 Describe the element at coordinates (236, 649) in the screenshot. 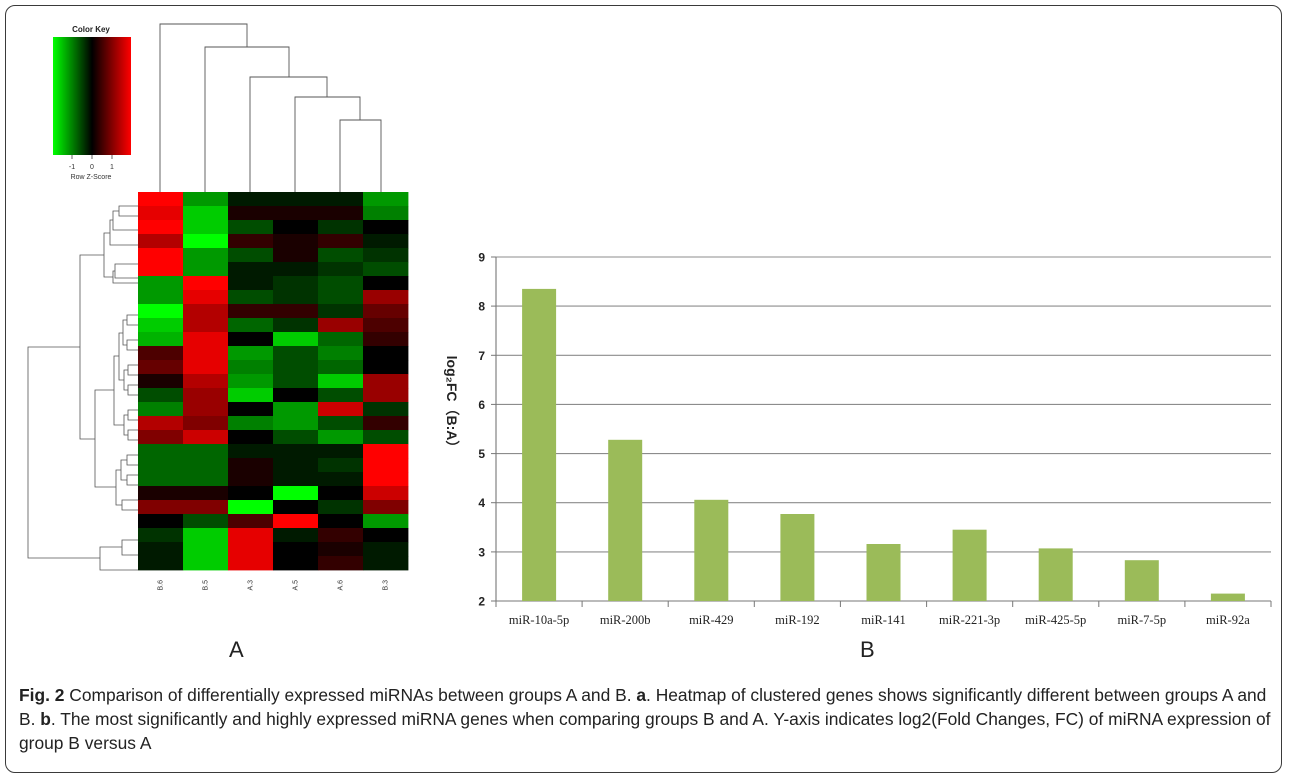

I see `panel-a-letter: A` at that location.